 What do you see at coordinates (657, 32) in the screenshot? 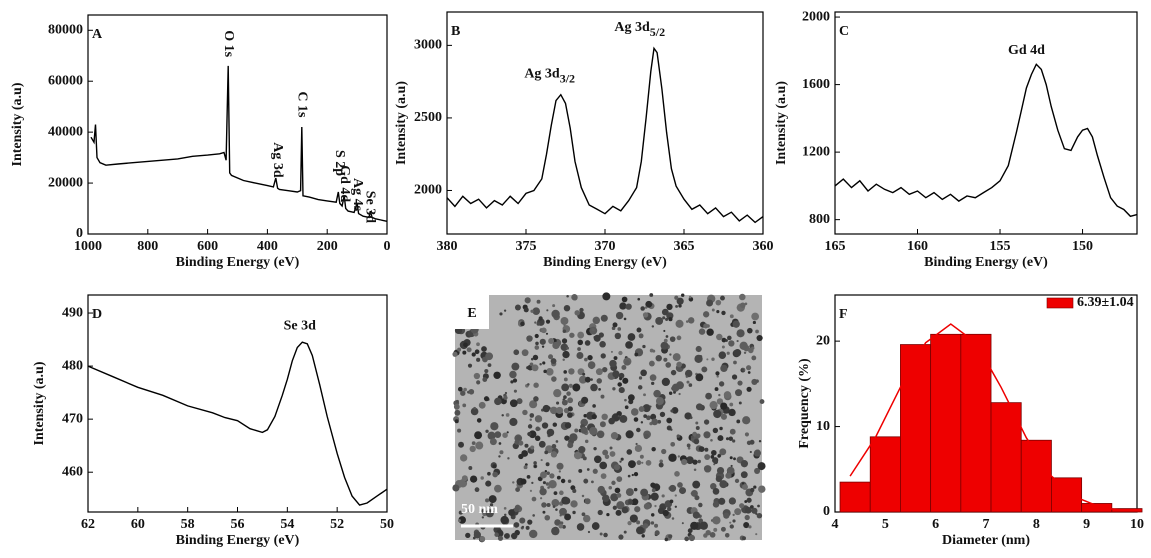
I see `annotation-subscript: 5/2` at bounding box center [657, 32].